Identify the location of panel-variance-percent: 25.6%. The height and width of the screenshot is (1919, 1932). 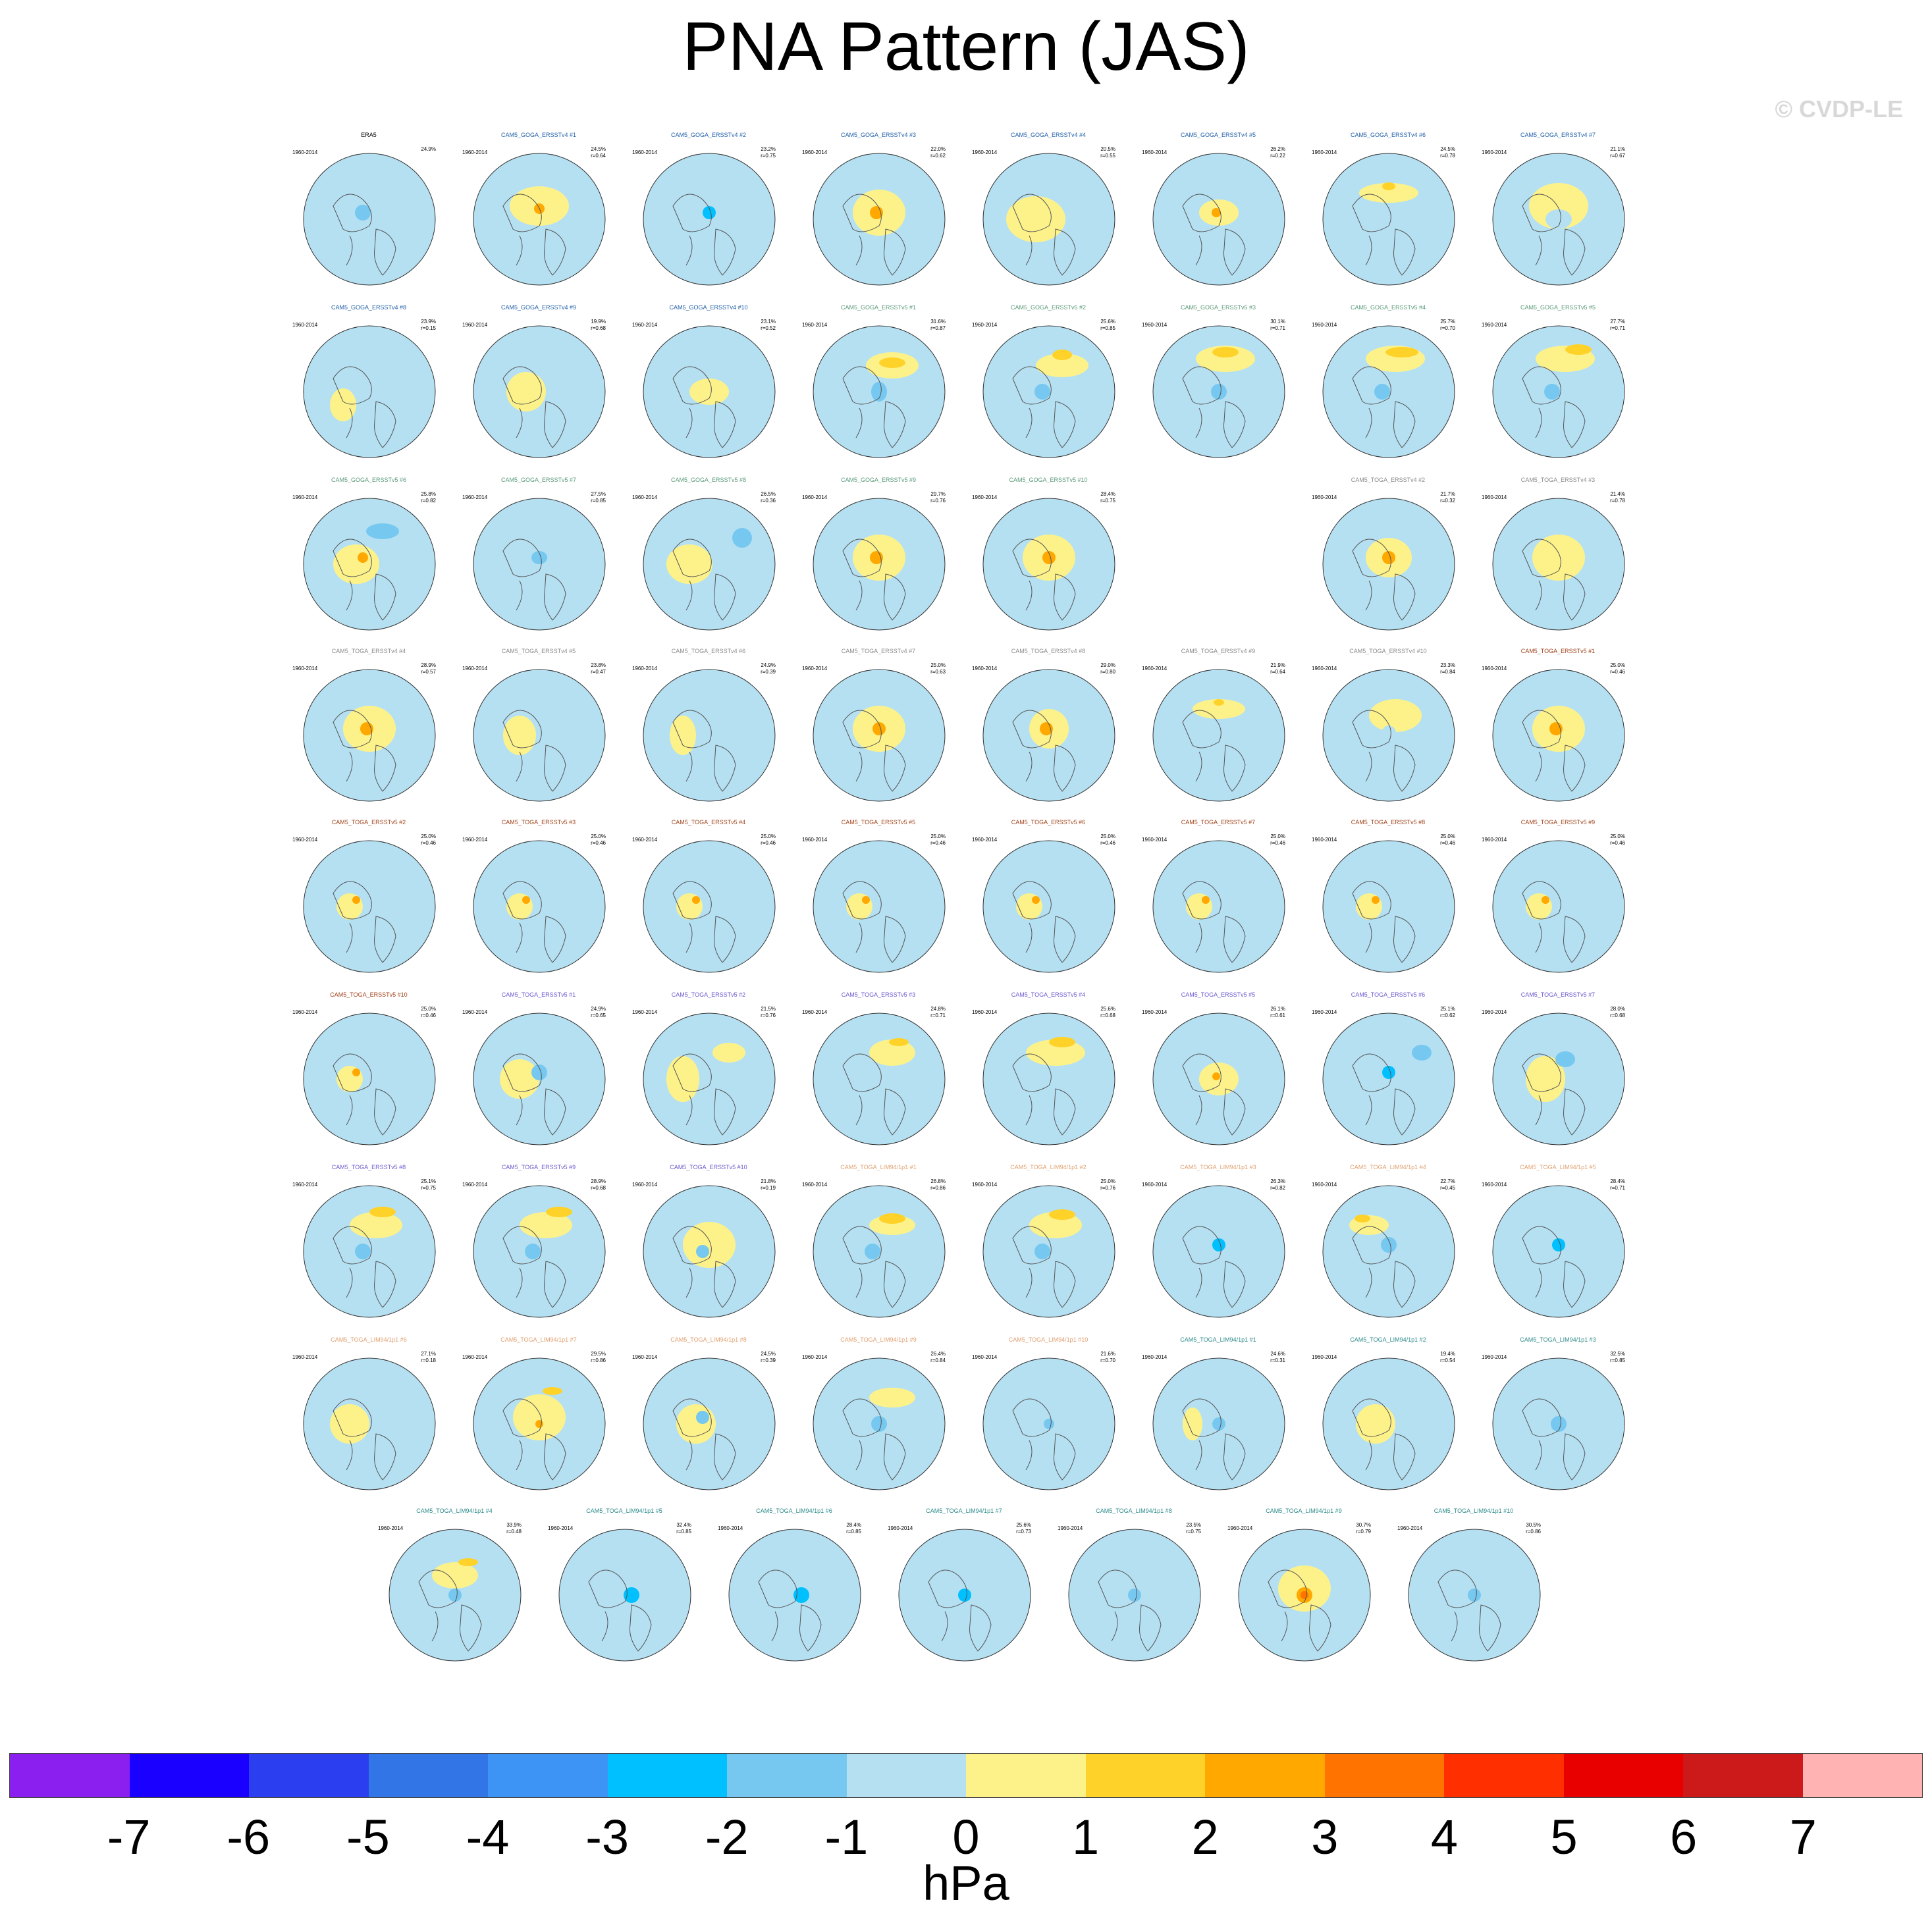
(1023, 1525).